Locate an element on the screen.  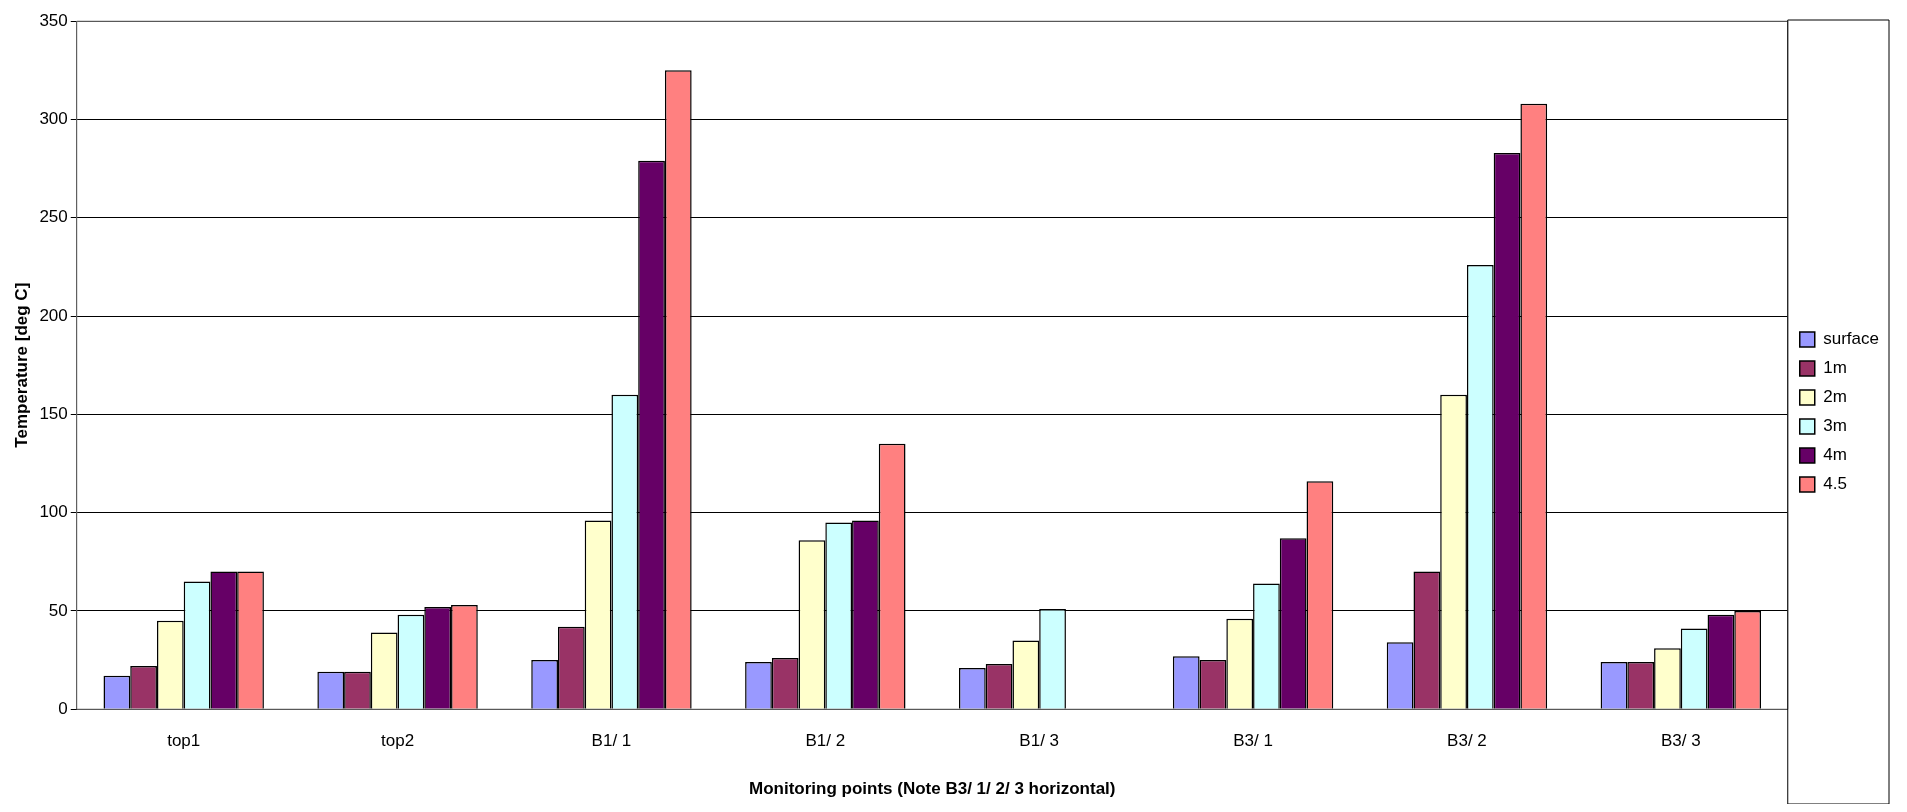
x-tick-label: B1/ 2 is located at coordinates (825, 741).